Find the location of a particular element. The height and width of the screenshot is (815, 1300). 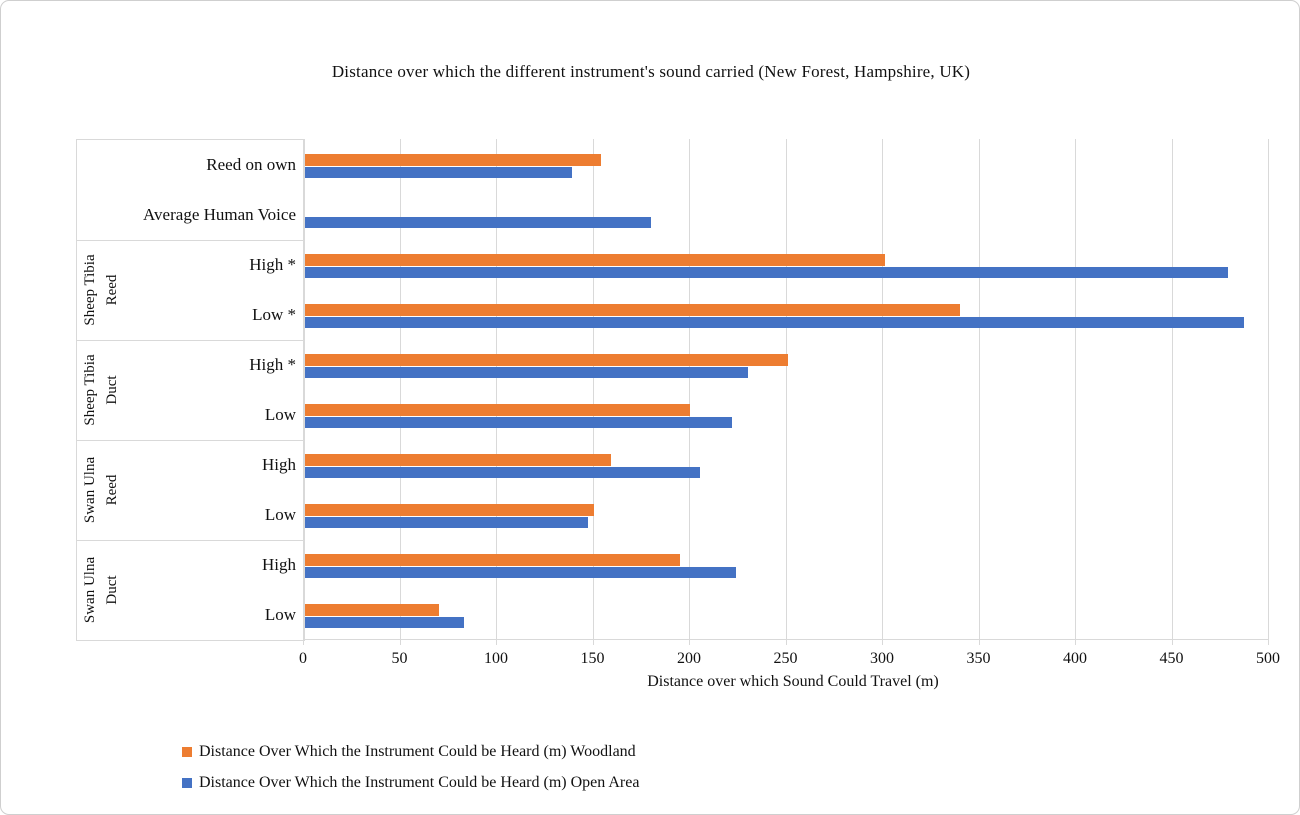

group-label: Swan Ulna Duct is located at coordinates (102, 590).